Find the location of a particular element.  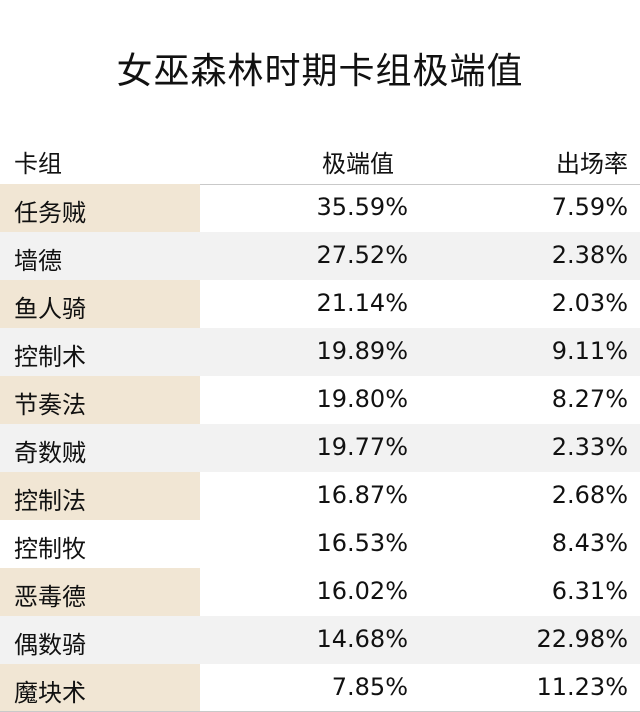

deck-name: 节奏法 is located at coordinates (50, 405).